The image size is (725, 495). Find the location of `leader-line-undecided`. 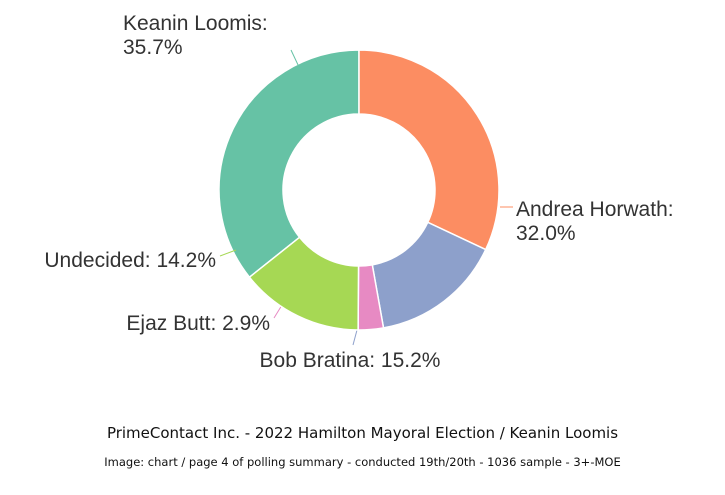

leader-line-undecided is located at coordinates (228, 253).